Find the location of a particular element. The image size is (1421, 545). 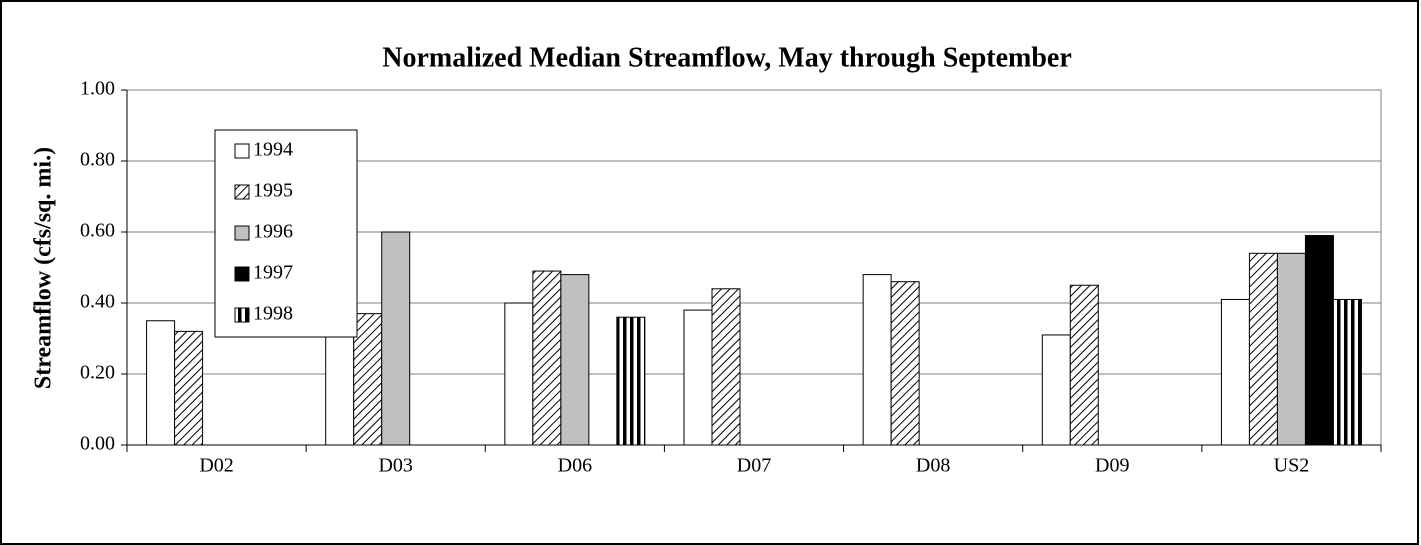

x-tick-label: D02 is located at coordinates (216, 466).